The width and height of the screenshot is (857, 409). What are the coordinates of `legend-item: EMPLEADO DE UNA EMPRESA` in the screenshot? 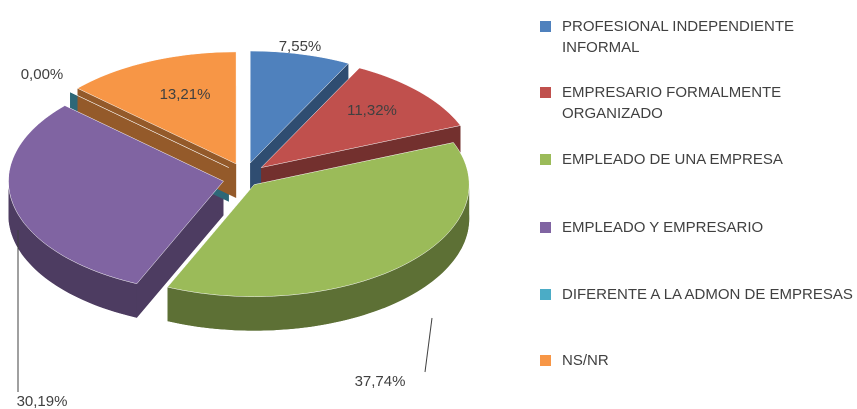 It's located at (698, 159).